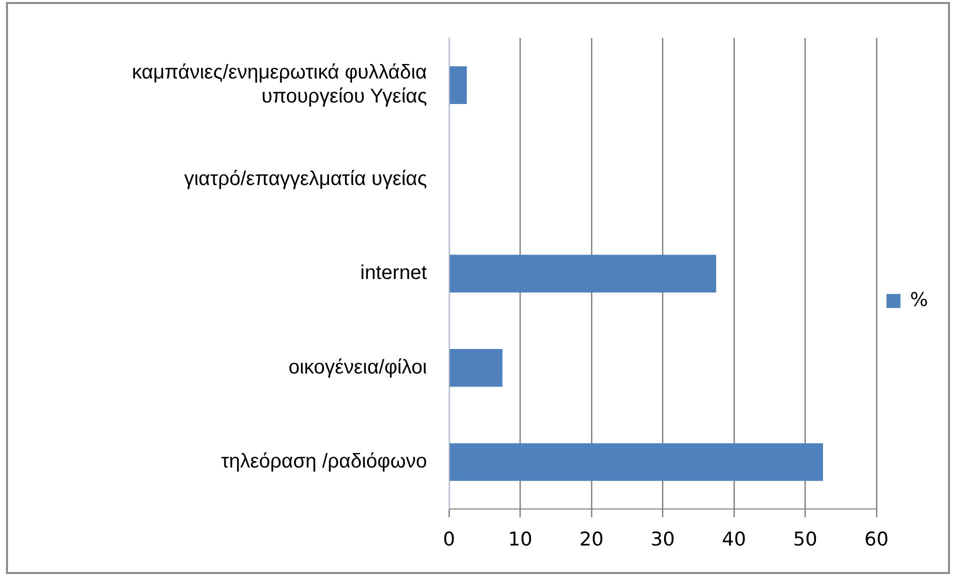 The image size is (958, 578). What do you see at coordinates (662, 539) in the screenshot?
I see `x-tick-label: 30` at bounding box center [662, 539].